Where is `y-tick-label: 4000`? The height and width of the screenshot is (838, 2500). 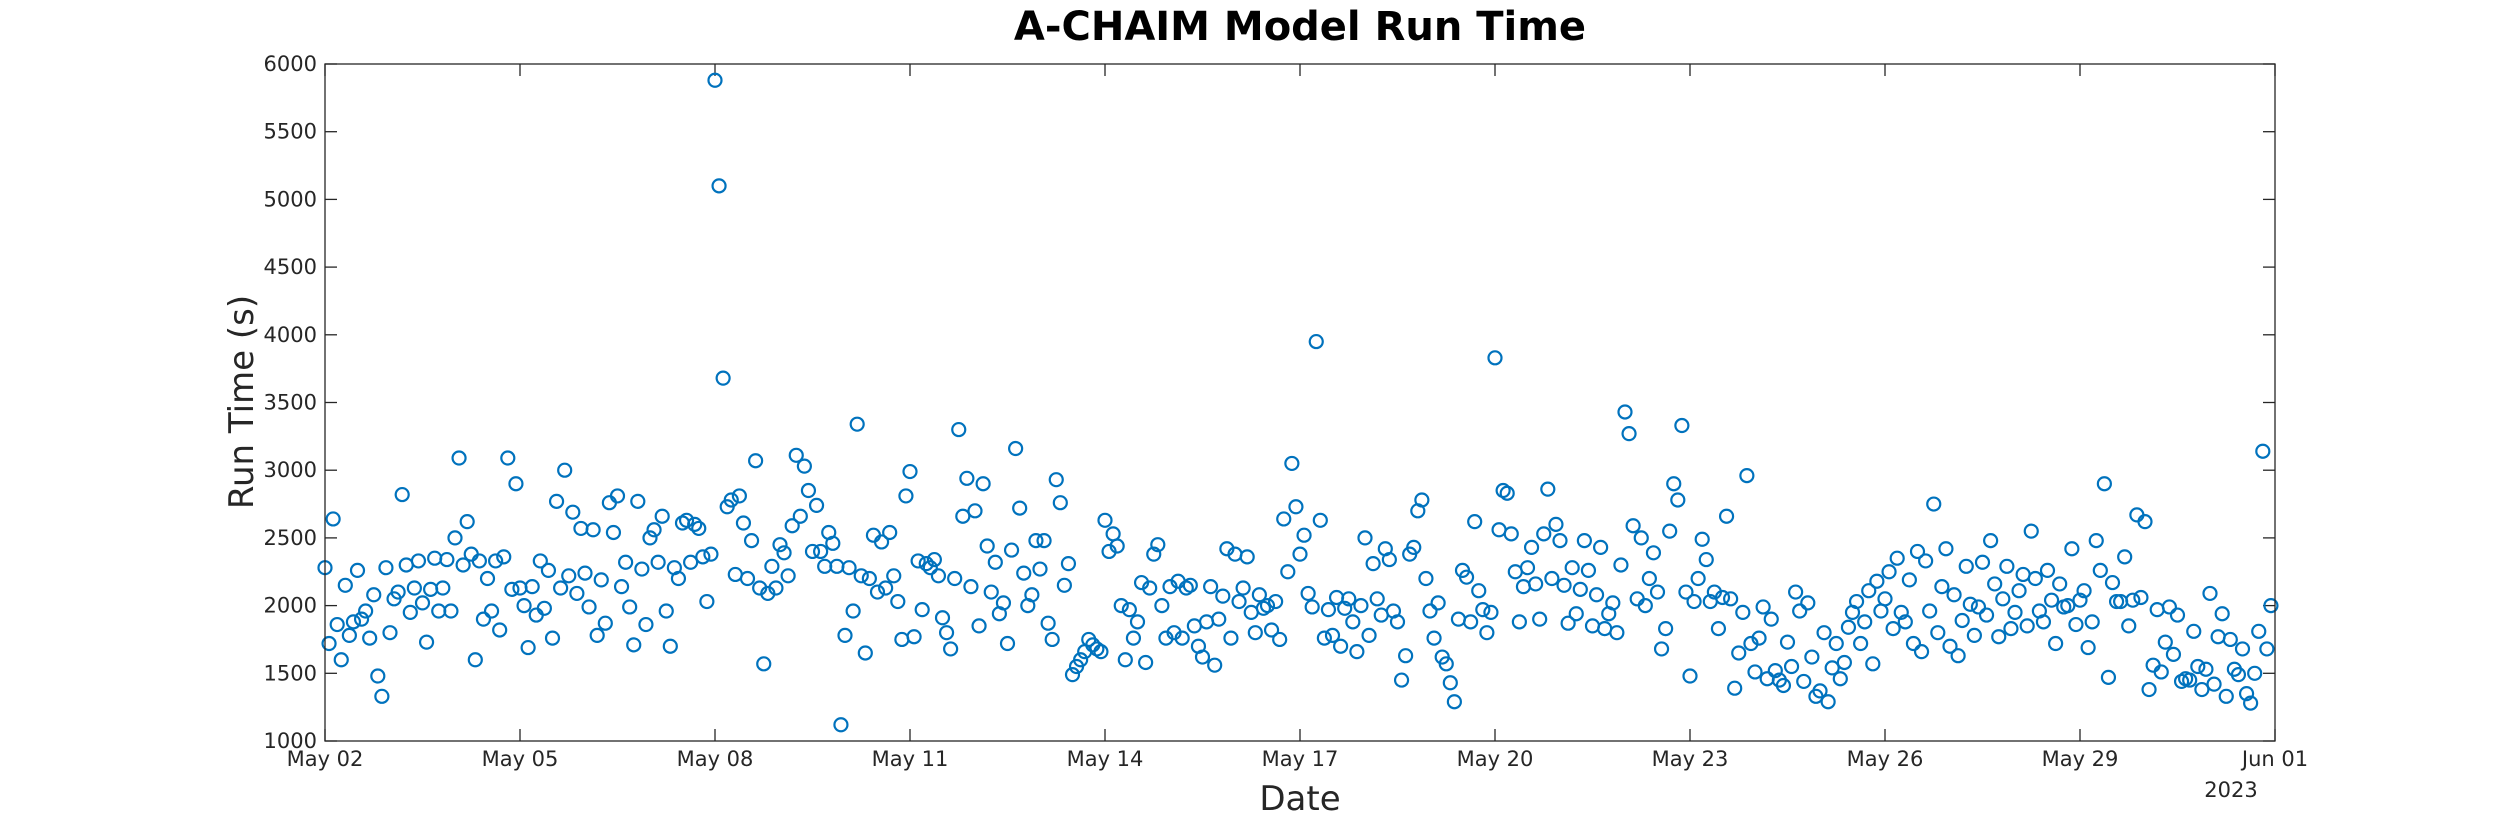 y-tick-label: 4000 is located at coordinates (290, 335).